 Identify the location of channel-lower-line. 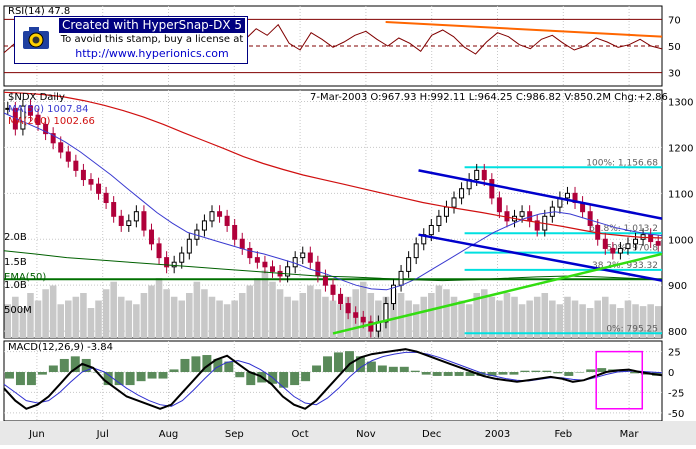
(540, 257).